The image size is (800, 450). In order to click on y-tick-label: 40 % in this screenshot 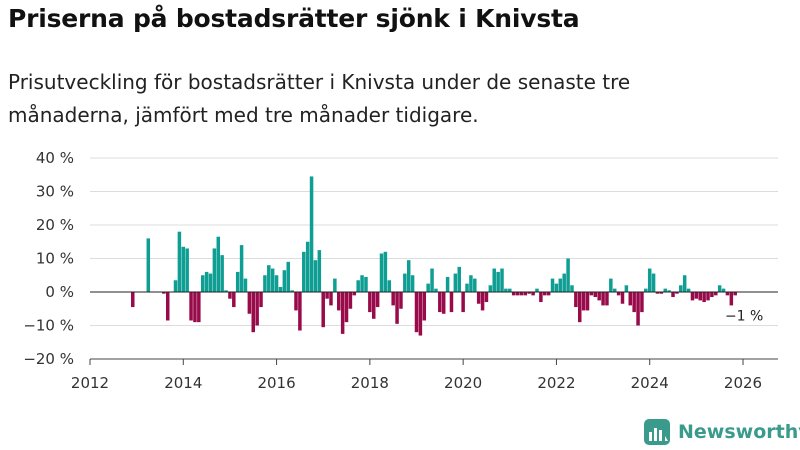, I will do `click(55, 158)`.